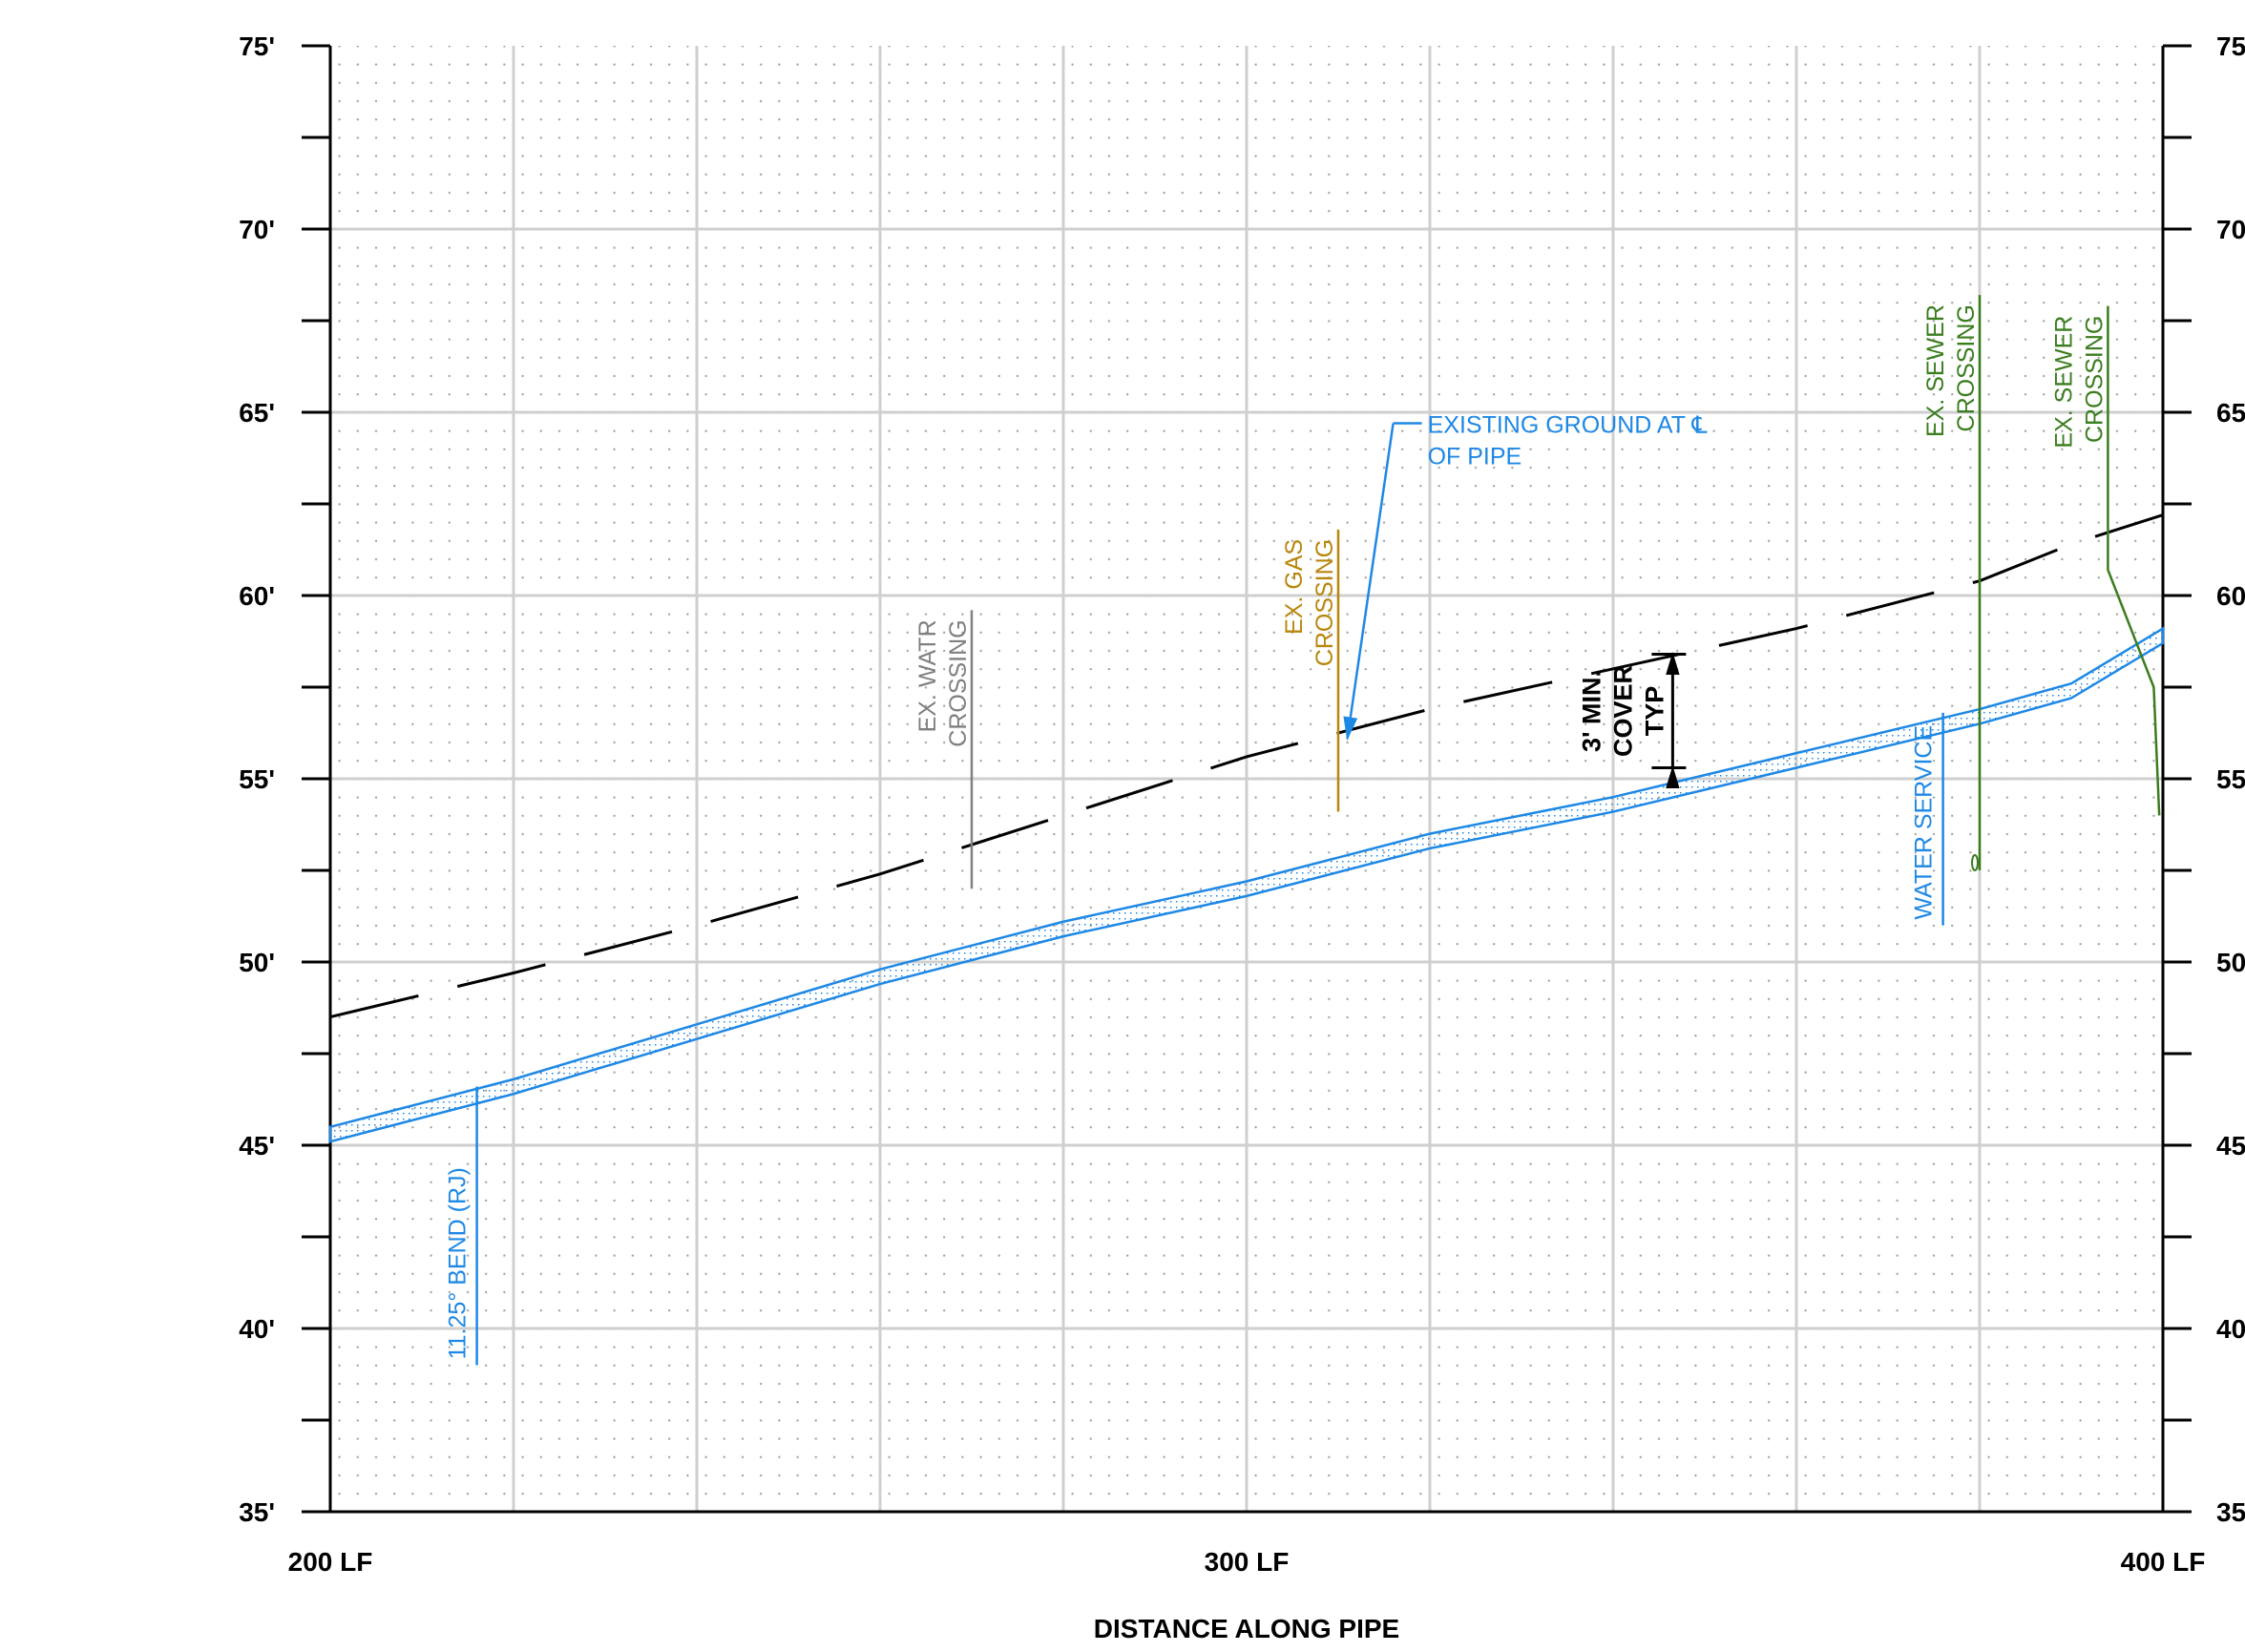 The width and height of the screenshot is (2245, 1652). Describe the element at coordinates (958, 682) in the screenshot. I see `annotation-label-line-ex_watr: CROSSING` at that location.